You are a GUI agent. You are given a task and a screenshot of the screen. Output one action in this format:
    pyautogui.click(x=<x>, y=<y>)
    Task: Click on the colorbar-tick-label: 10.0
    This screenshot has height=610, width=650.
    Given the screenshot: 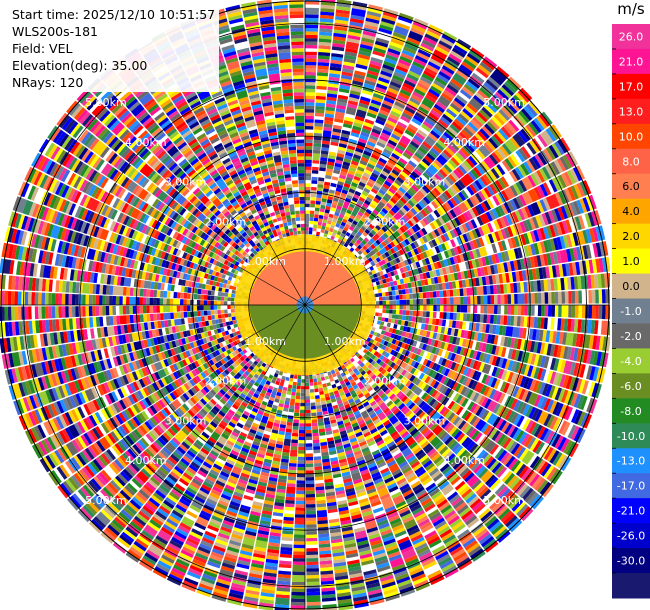 What is the action you would take?
    pyautogui.click(x=631, y=136)
    